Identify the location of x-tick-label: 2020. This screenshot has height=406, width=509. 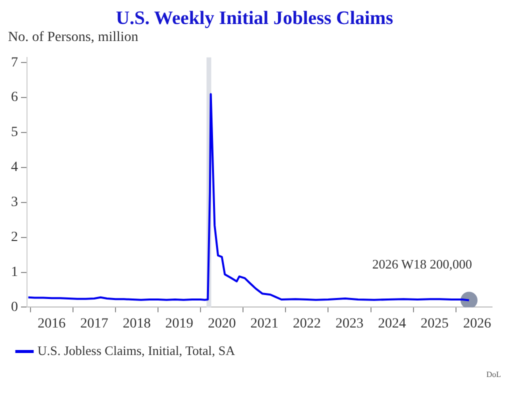
(222, 324).